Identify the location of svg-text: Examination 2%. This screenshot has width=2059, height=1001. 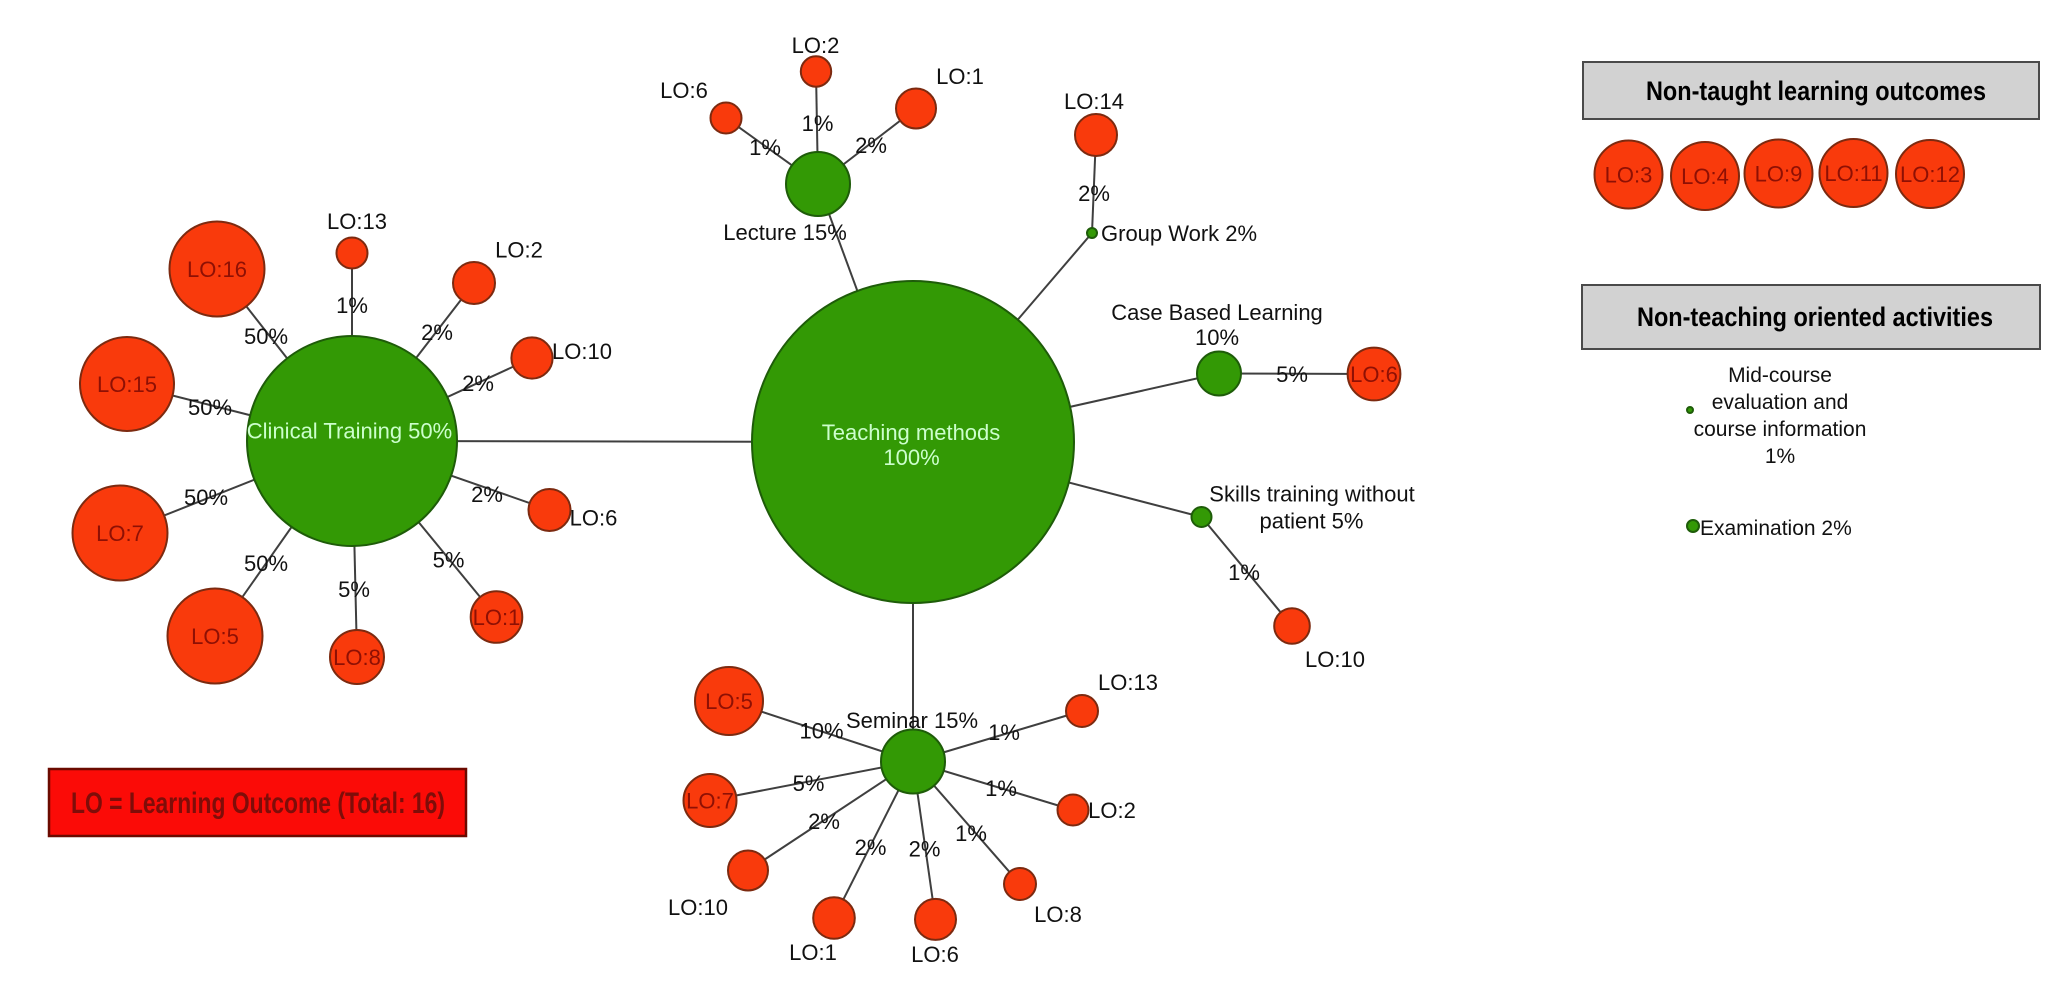
(1776, 528).